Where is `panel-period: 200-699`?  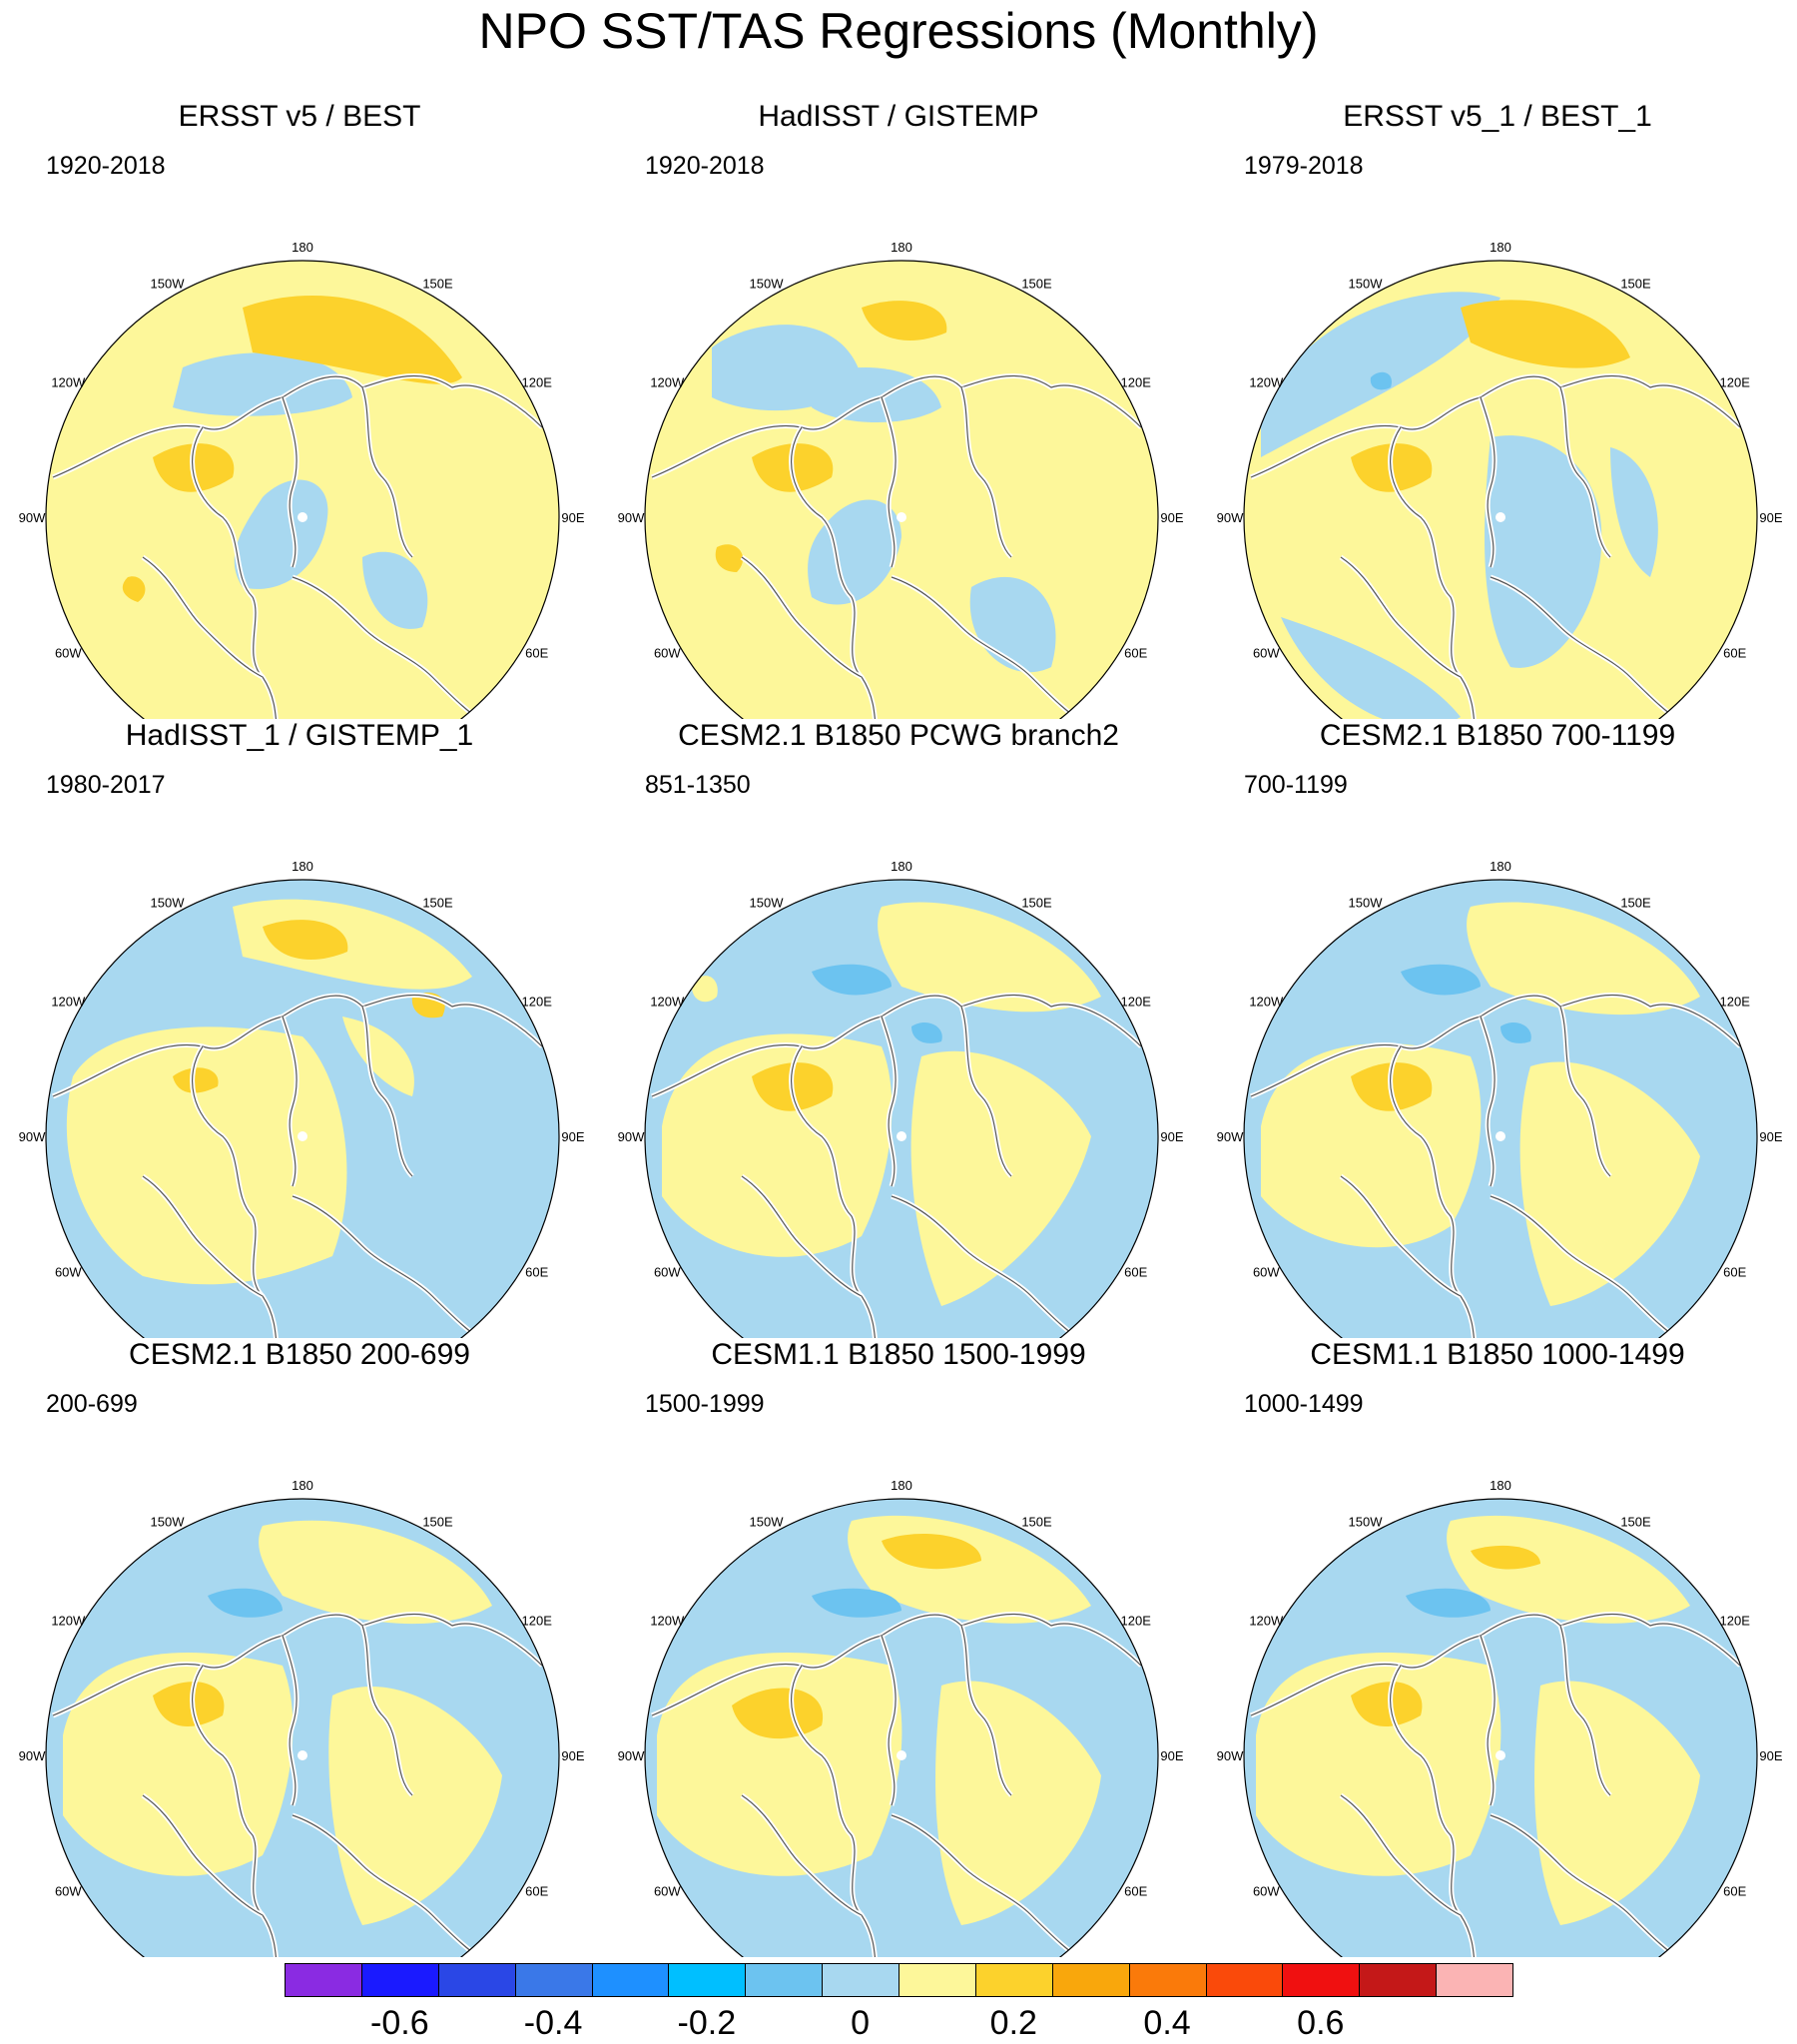
panel-period: 200-699 is located at coordinates (92, 1404).